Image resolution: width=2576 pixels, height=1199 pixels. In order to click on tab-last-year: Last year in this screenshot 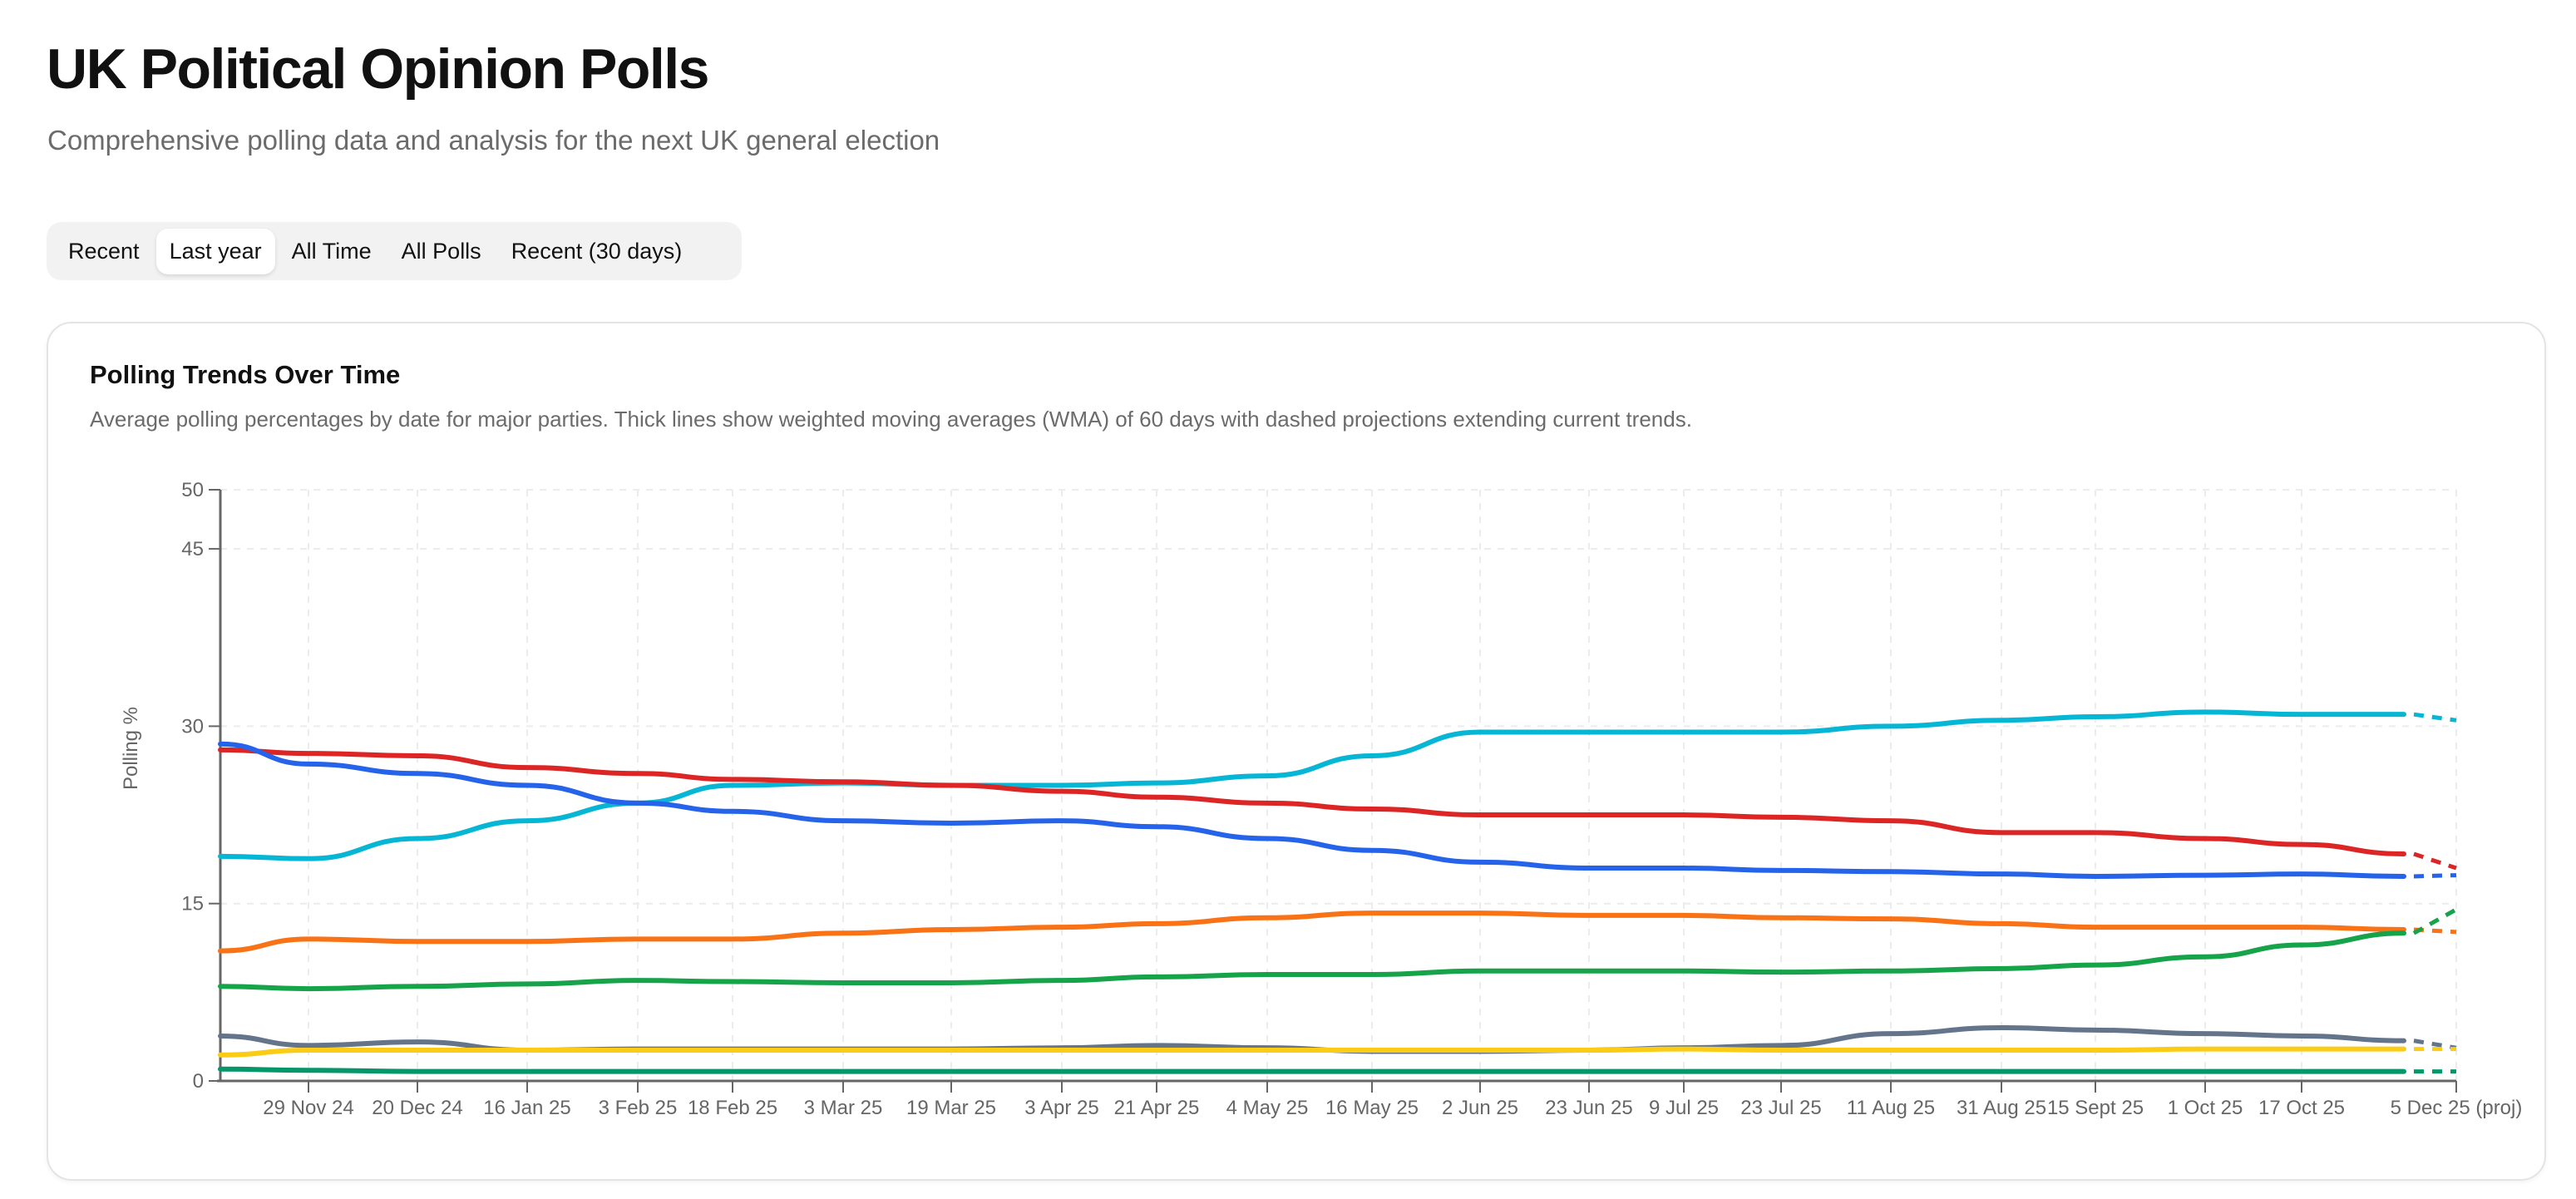, I will do `click(215, 251)`.